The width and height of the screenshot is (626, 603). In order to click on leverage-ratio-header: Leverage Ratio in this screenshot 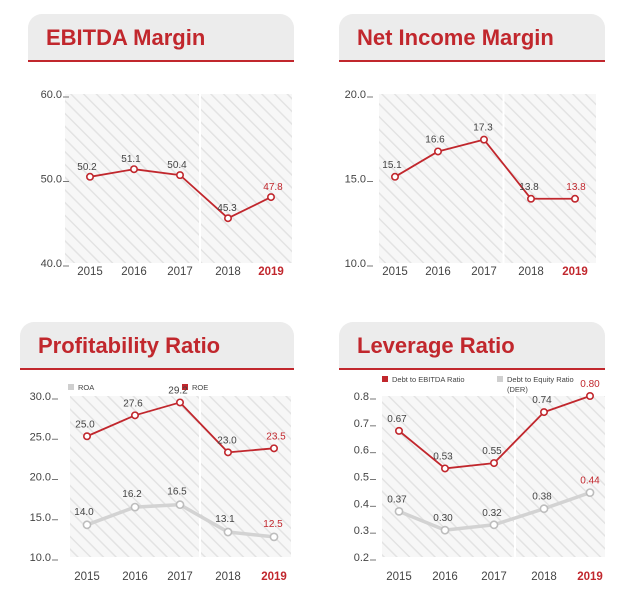, I will do `click(472, 346)`.